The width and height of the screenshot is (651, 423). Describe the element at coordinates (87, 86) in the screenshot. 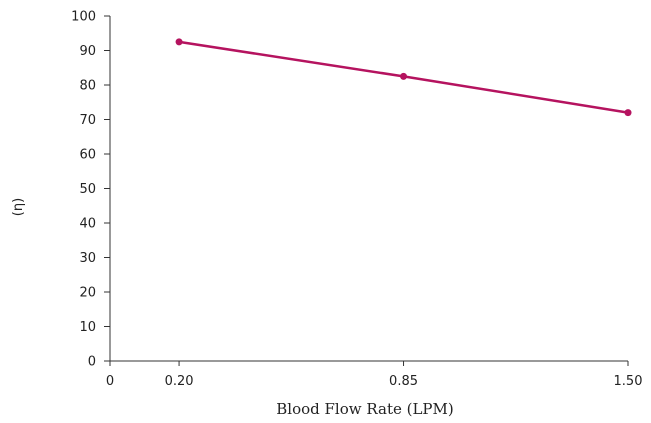

I see `y-tick-label: 80` at that location.